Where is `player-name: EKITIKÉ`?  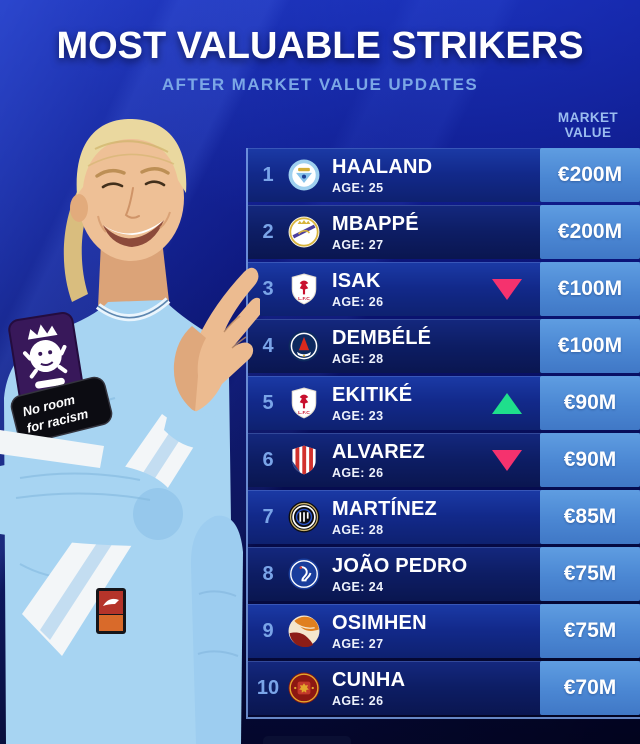
player-name: EKITIKÉ is located at coordinates (372, 394).